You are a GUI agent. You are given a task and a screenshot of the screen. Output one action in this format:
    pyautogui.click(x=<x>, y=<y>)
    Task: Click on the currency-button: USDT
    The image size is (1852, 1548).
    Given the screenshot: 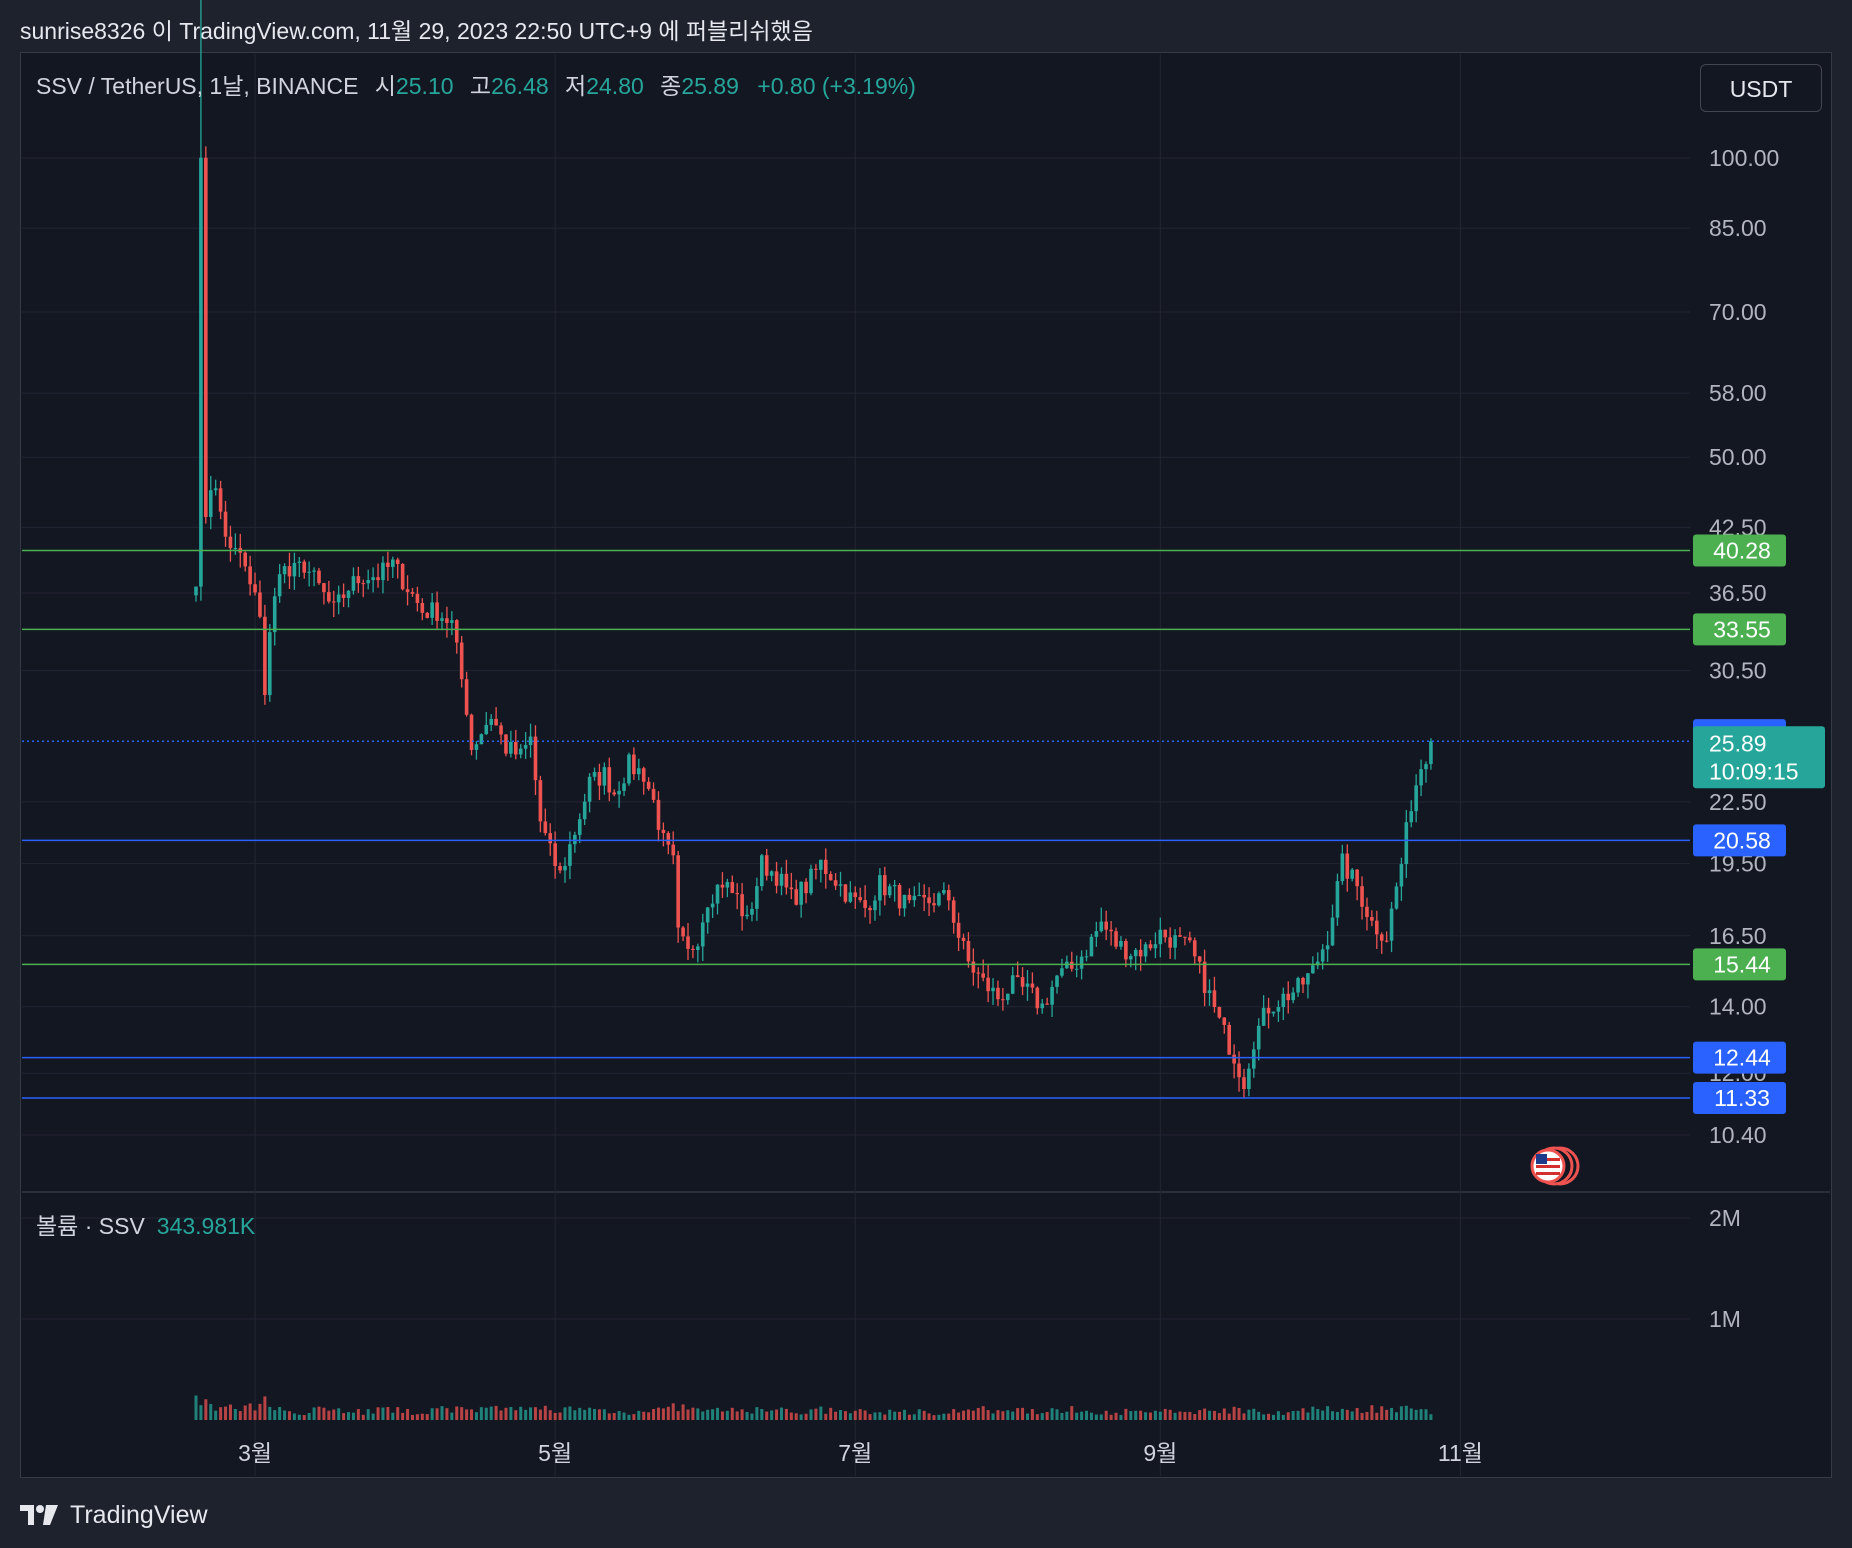 What is the action you would take?
    pyautogui.click(x=1761, y=88)
    